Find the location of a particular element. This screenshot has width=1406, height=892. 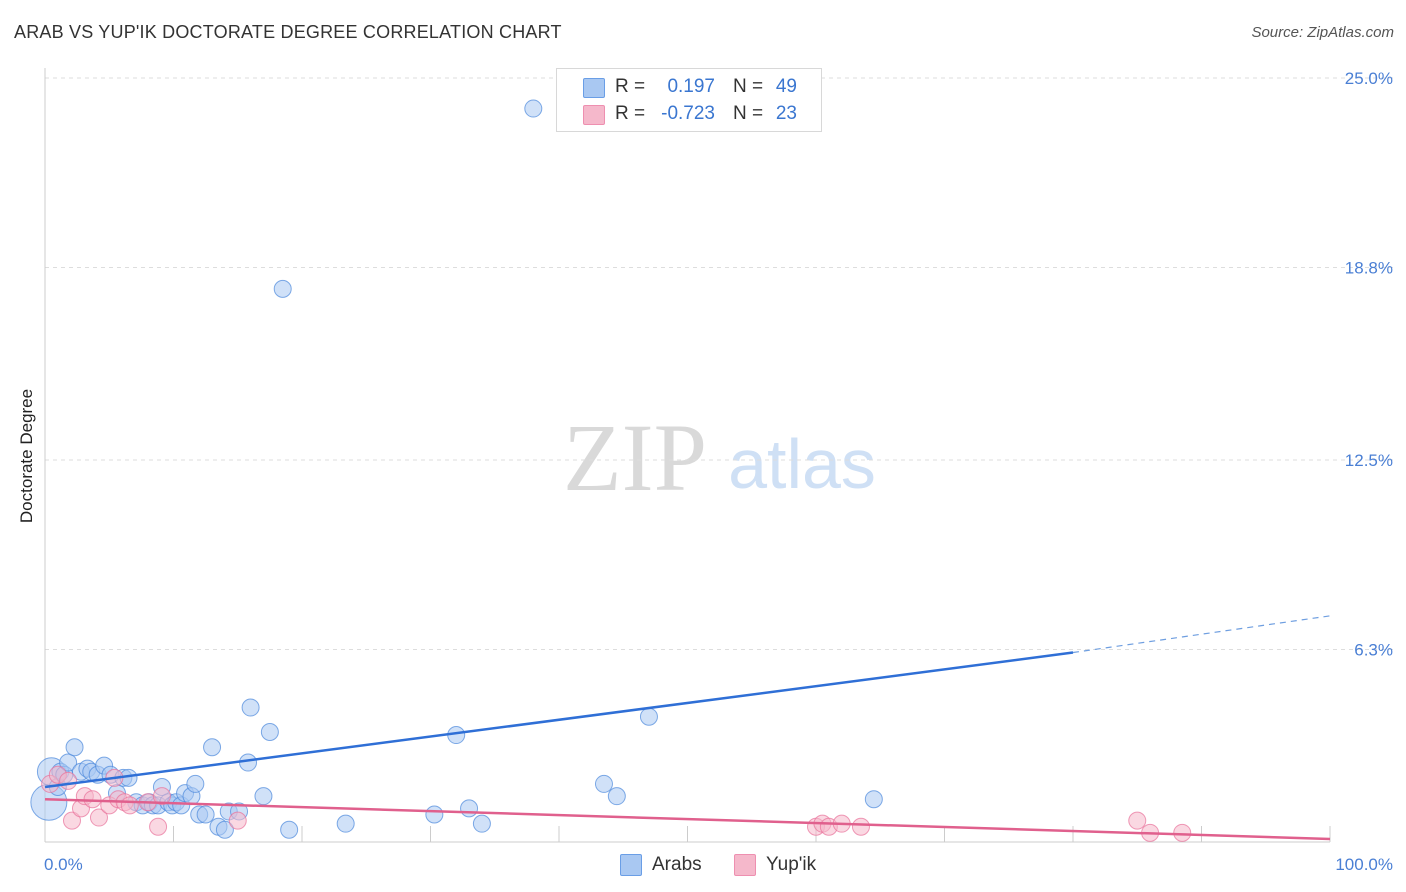

x-tick-label: 100.0% is located at coordinates (1364, 864).